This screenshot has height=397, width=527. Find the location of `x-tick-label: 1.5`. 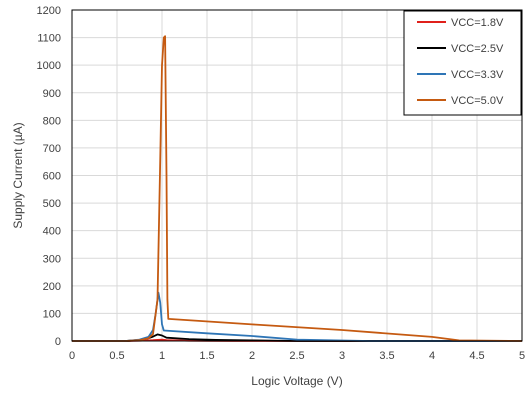

x-tick-label: 1.5 is located at coordinates (206, 356).